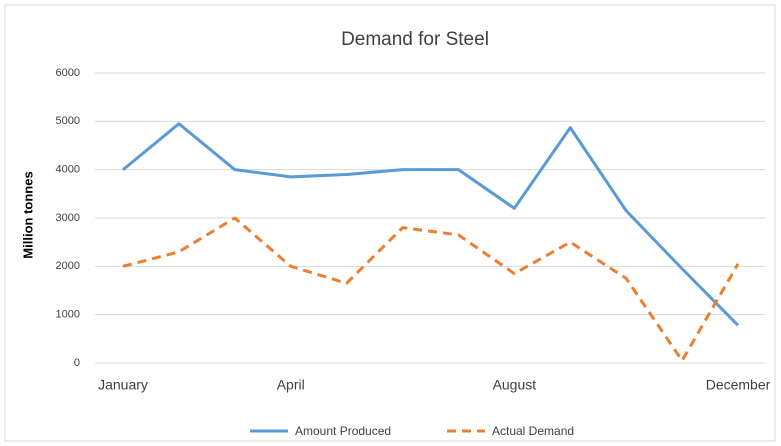  I want to click on y-tick-label: 2000, so click(68, 266).